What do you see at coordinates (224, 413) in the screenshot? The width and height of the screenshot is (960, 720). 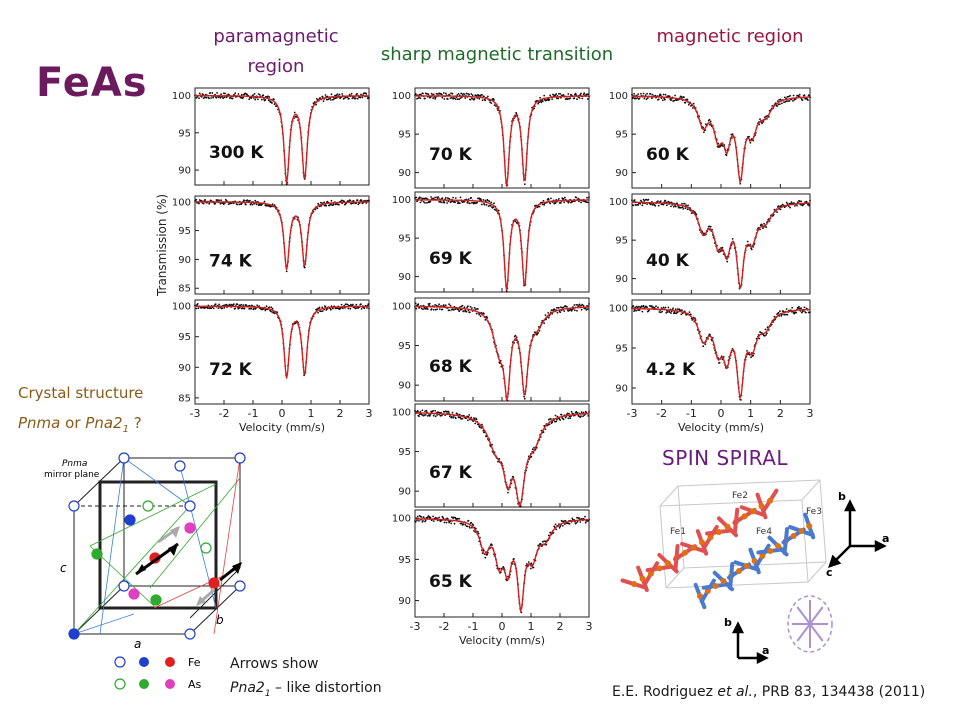 I see `x-tick-label: -2` at bounding box center [224, 413].